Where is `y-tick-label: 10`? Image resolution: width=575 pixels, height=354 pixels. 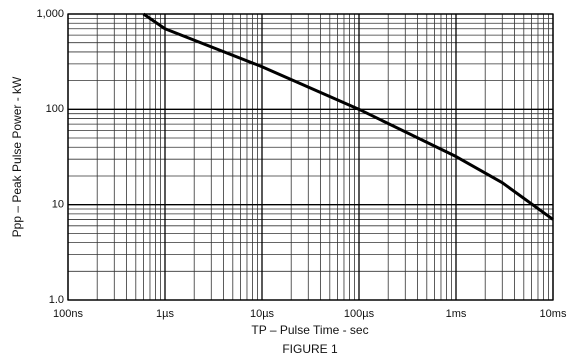 y-tick-label: 10 is located at coordinates (58, 205).